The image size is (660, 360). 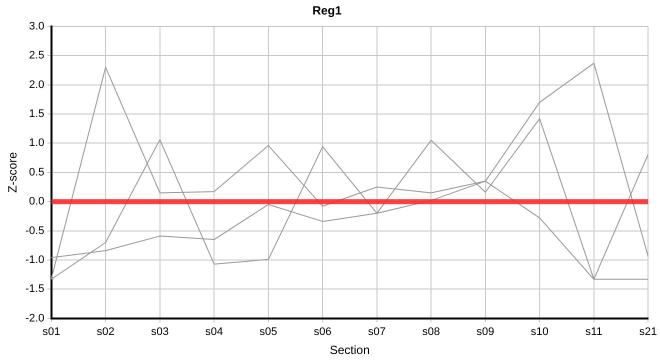 What do you see at coordinates (648, 332) in the screenshot?
I see `x-tick-label: s21` at bounding box center [648, 332].